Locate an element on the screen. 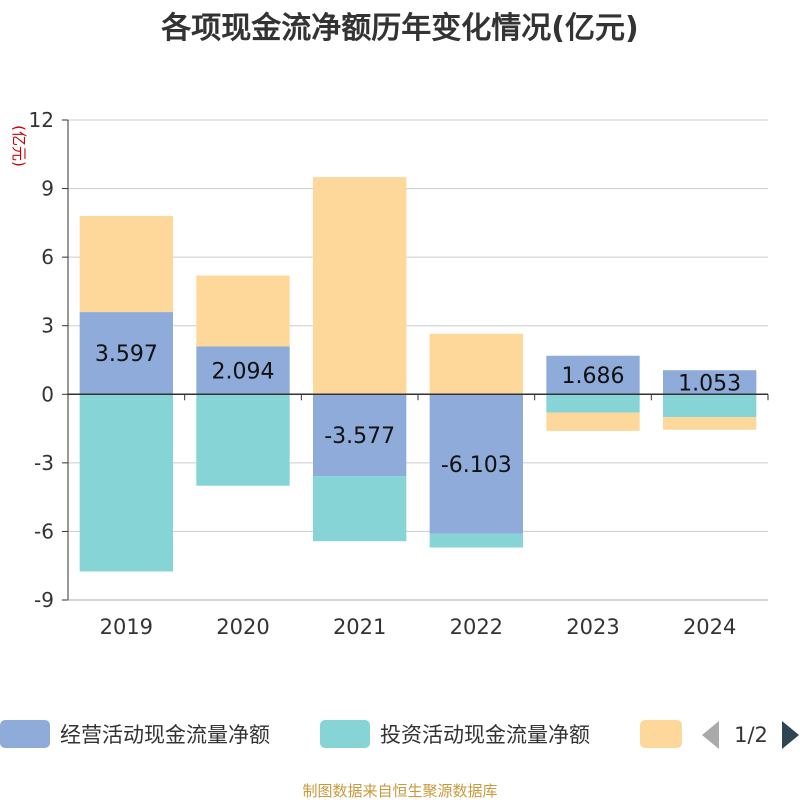 This screenshot has width=800, height=800. y-tick-label-12: 12 is located at coordinates (41, 120).